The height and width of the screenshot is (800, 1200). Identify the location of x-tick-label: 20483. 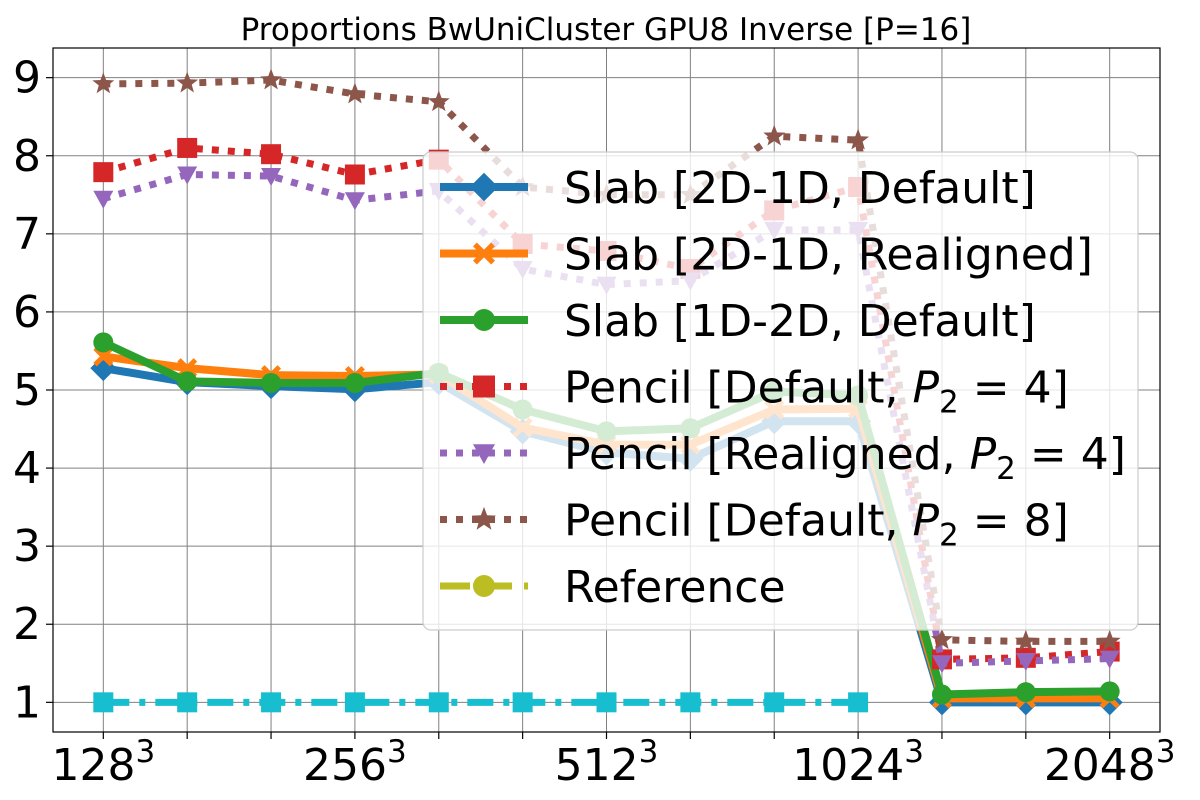
(1110, 762).